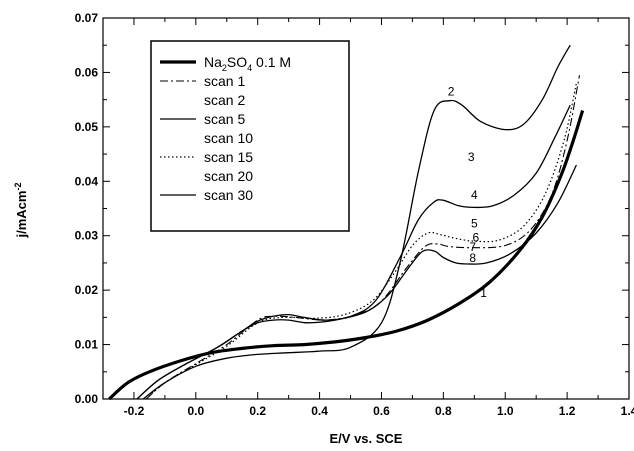 This screenshot has height=451, width=634. I want to click on curve-number-label: 2, so click(451, 91).